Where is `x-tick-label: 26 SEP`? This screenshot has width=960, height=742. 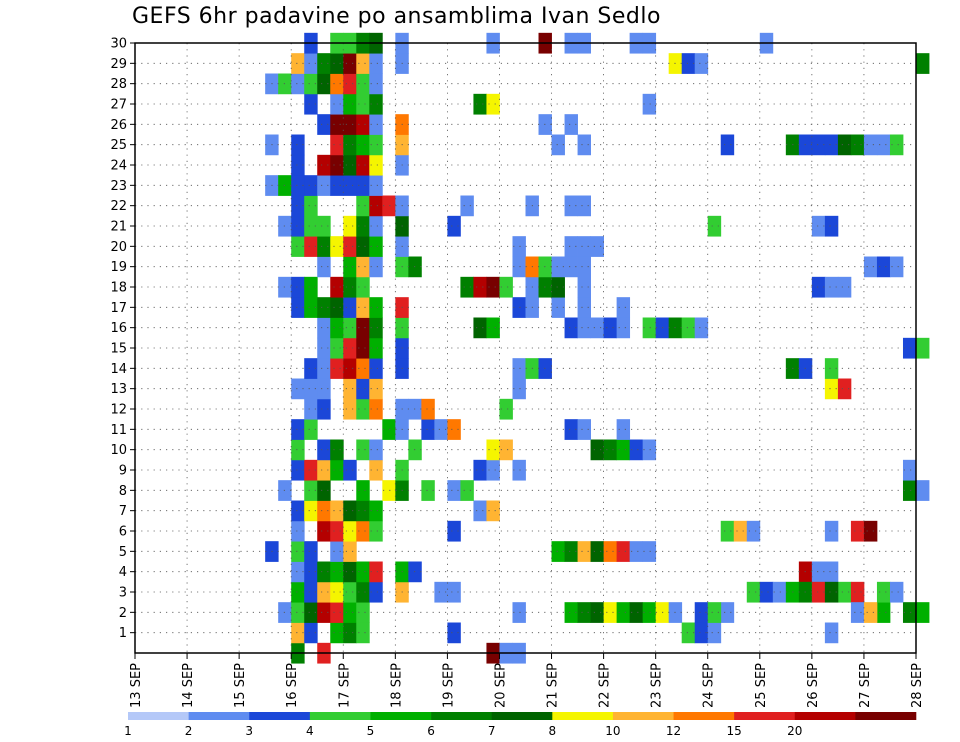
x-tick-label: 26 SEP is located at coordinates (813, 685).